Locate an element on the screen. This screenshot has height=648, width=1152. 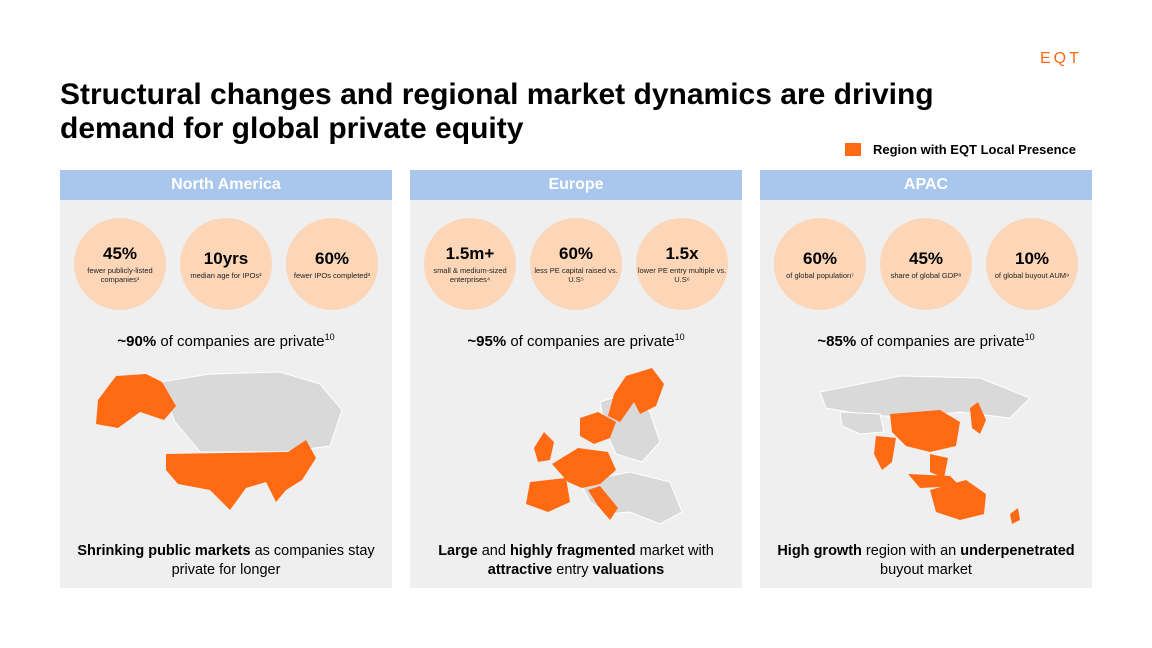
panel-header: APAC is located at coordinates (926, 185).